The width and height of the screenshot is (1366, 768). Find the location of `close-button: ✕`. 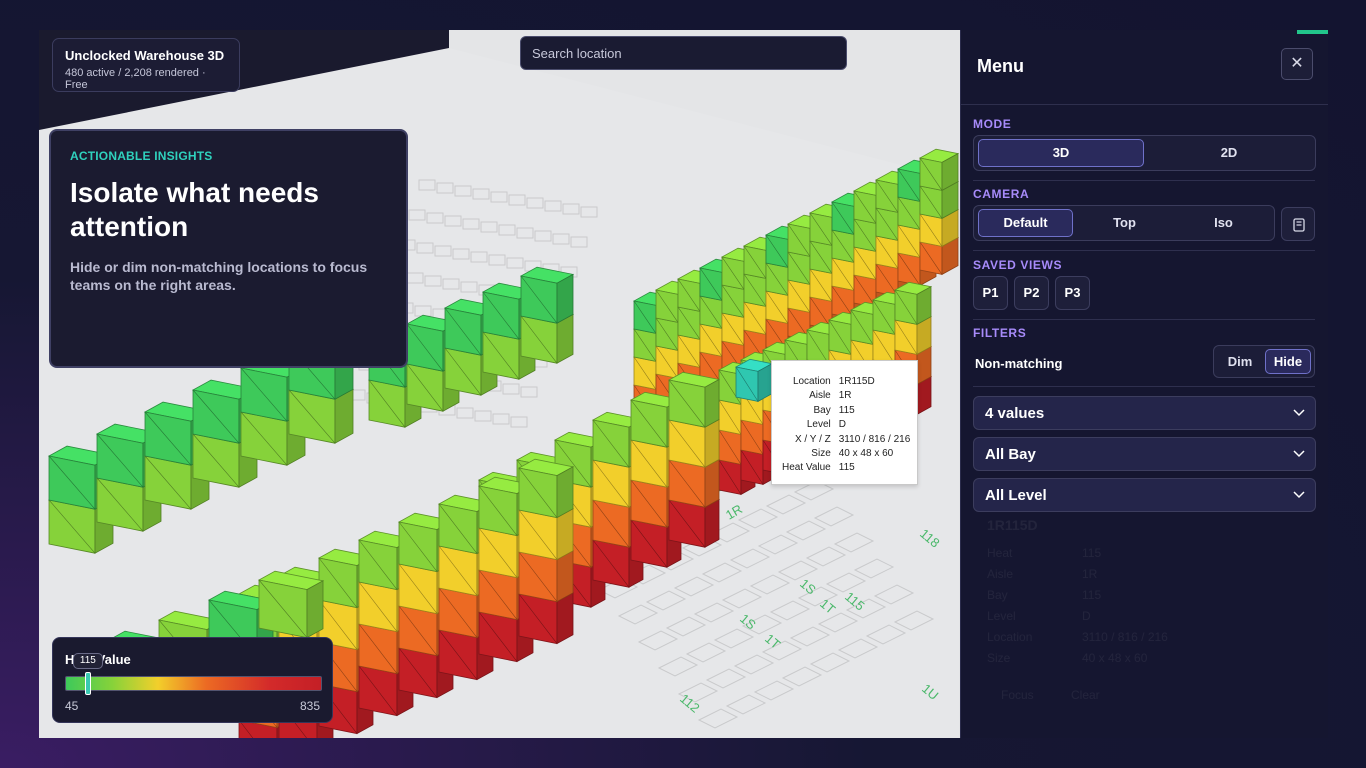

close-button: ✕ is located at coordinates (1297, 64).